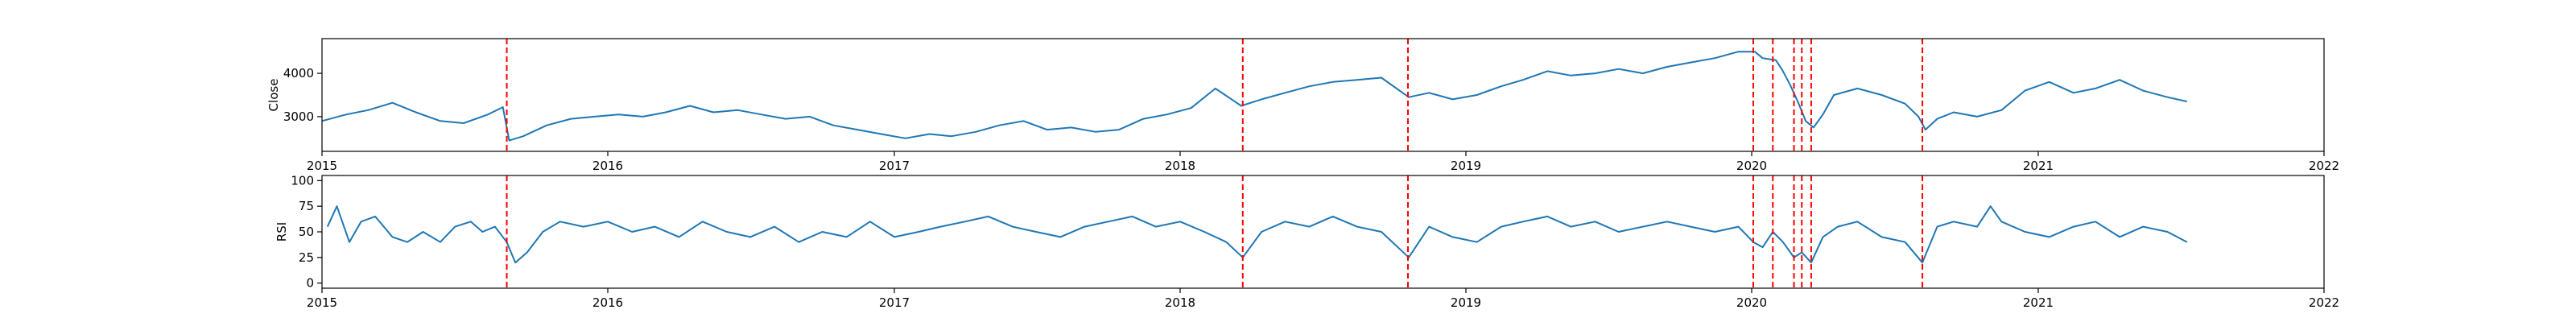 This screenshot has height=322, width=2576. Describe the element at coordinates (894, 302) in the screenshot. I see `rsi-xtick-label-2: 2017` at that location.